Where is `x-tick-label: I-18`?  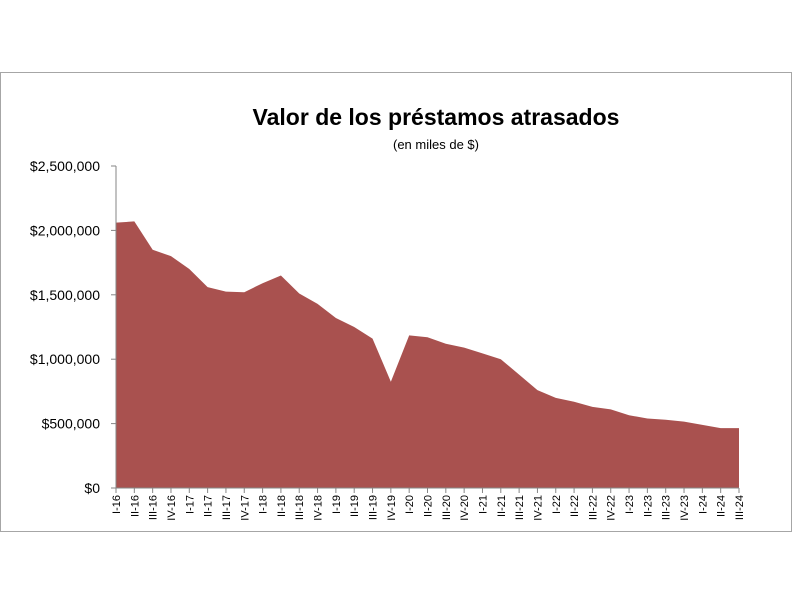 x-tick-label: I-18 is located at coordinates (264, 504).